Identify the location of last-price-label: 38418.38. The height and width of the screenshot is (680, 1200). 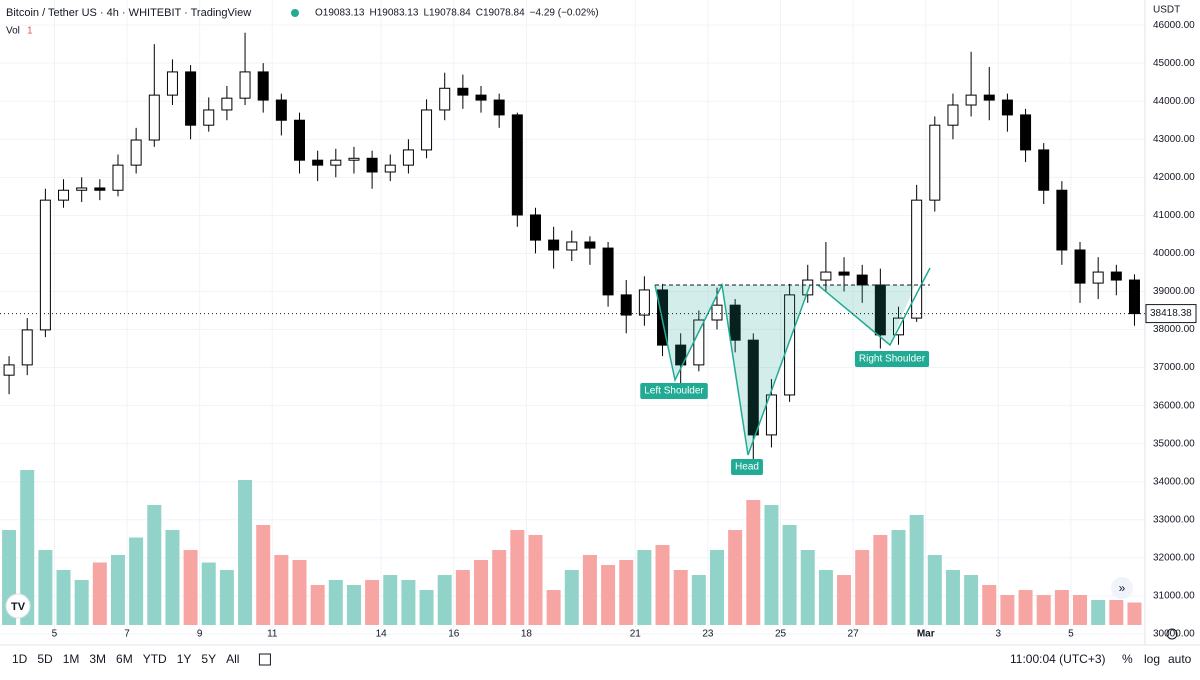
(1171, 313).